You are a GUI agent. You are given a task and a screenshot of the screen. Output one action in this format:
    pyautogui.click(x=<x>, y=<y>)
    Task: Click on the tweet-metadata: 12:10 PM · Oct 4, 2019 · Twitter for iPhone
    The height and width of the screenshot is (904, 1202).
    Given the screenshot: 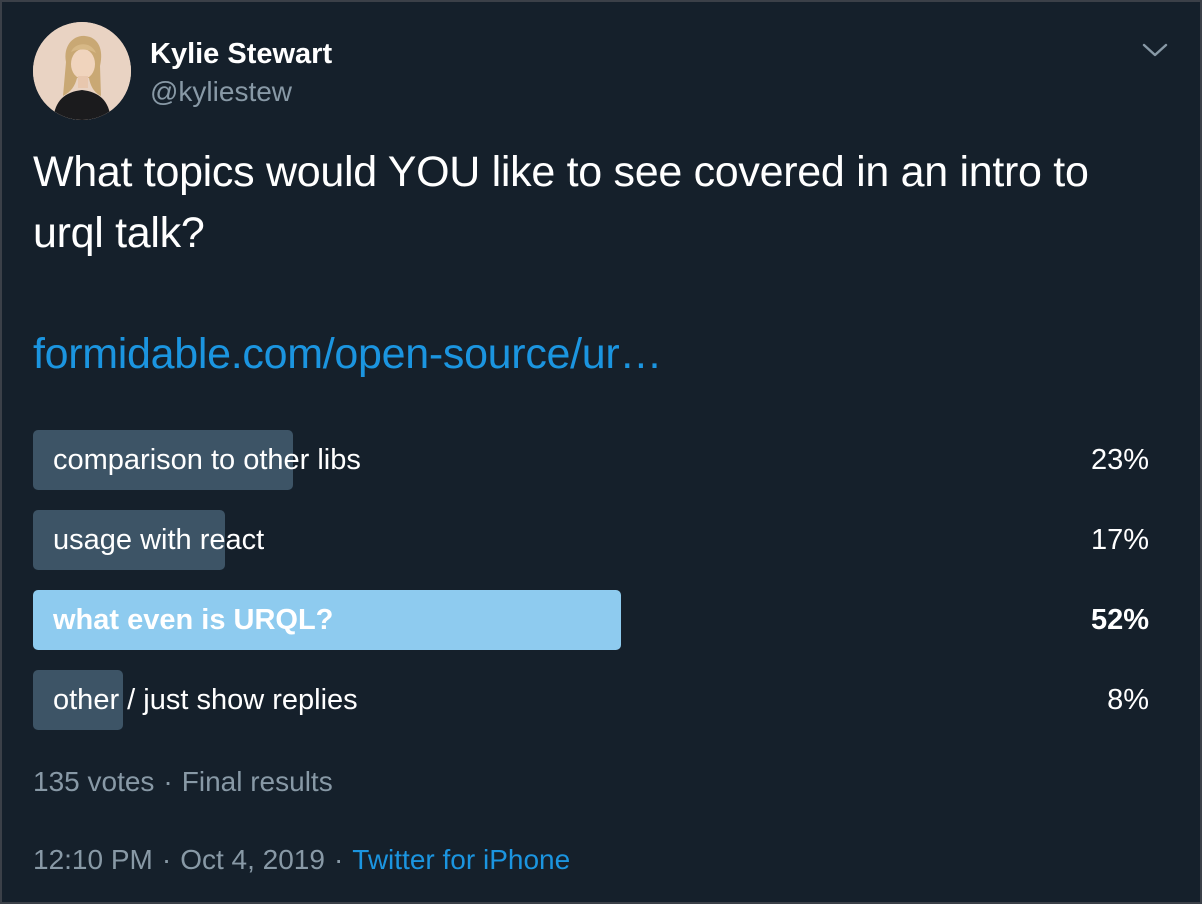 What is the action you would take?
    pyautogui.click(x=301, y=860)
    